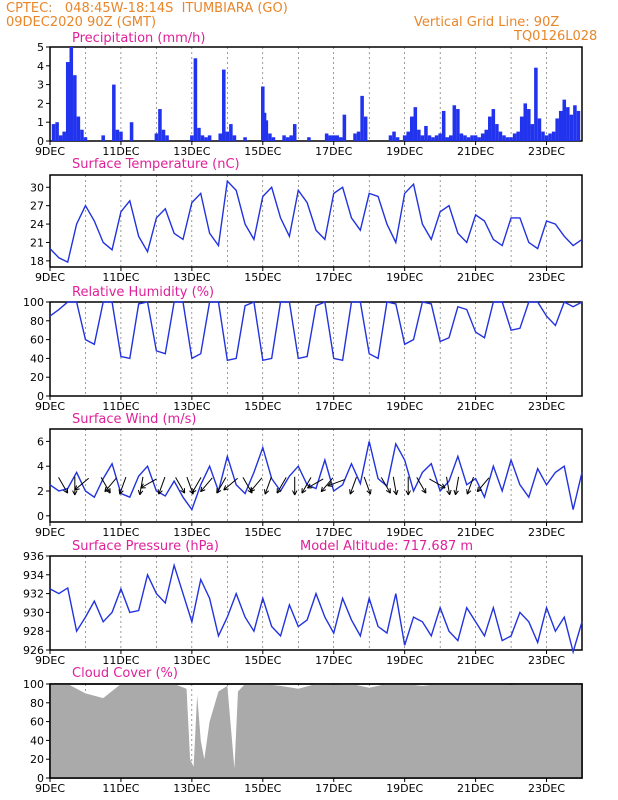 The image size is (618, 800). I want to click on y-tick-label: 928, so click(33, 631).